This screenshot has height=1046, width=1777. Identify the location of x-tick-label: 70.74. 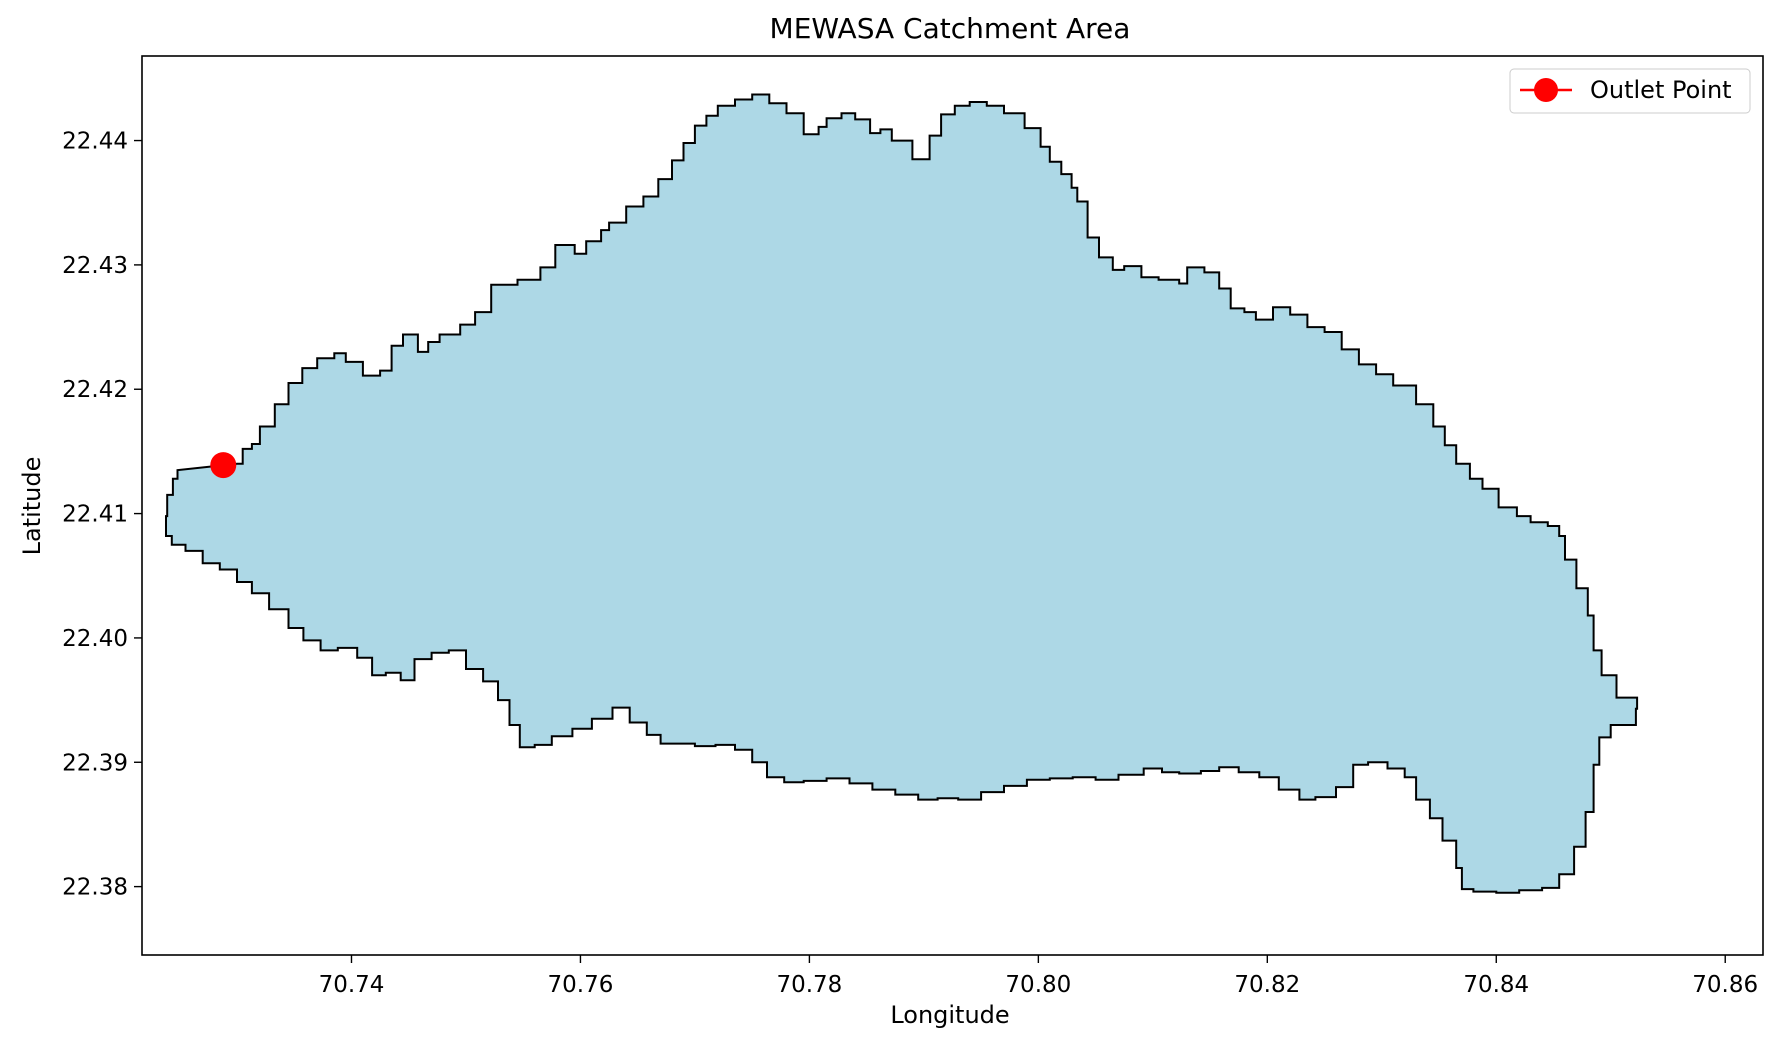
(352, 985).